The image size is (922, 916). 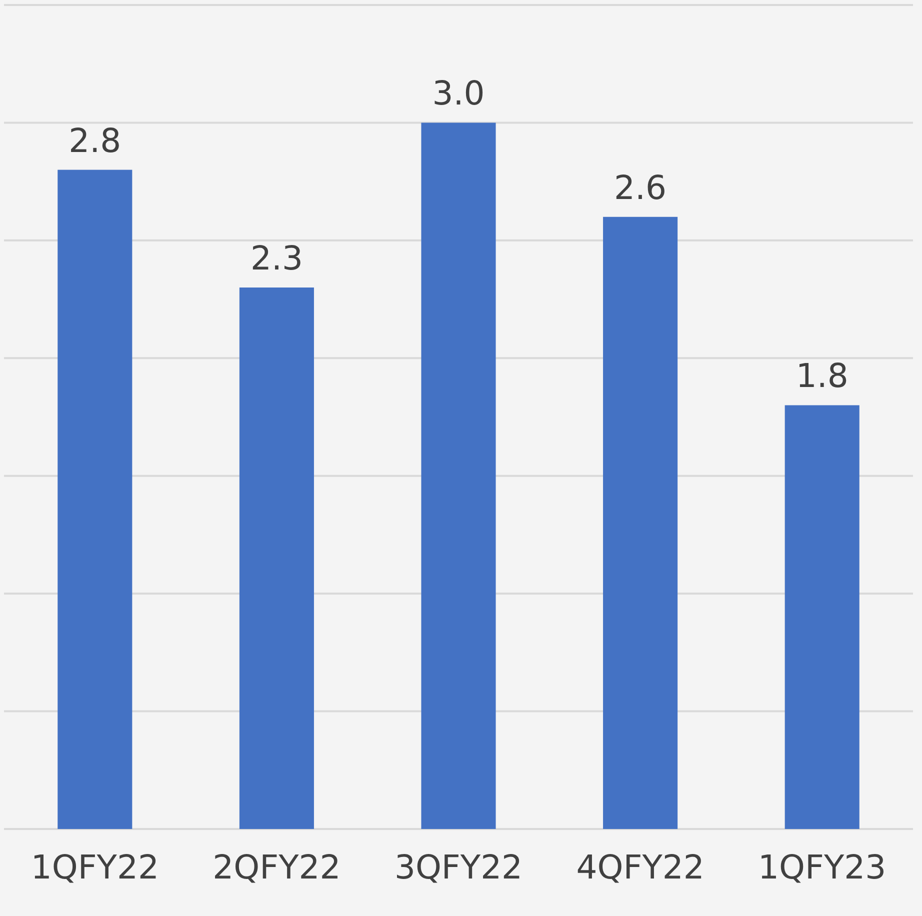 What do you see at coordinates (822, 376) in the screenshot?
I see `data-label: 1.8` at bounding box center [822, 376].